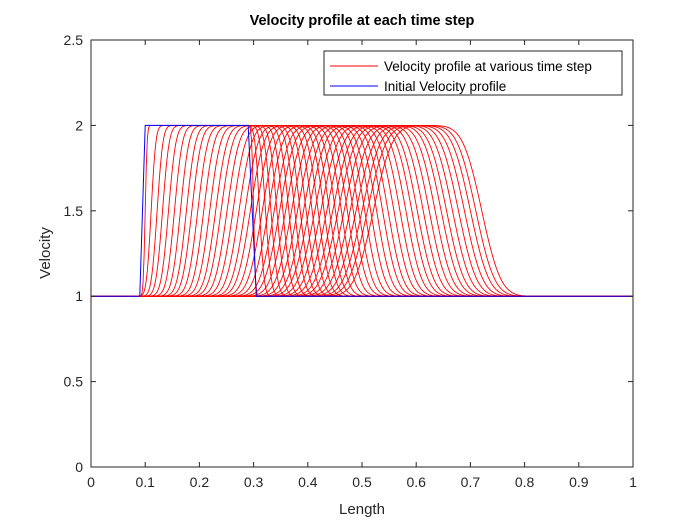 The height and width of the screenshot is (525, 700). Describe the element at coordinates (45, 253) in the screenshot. I see `y-axis-label: Velocity` at that location.